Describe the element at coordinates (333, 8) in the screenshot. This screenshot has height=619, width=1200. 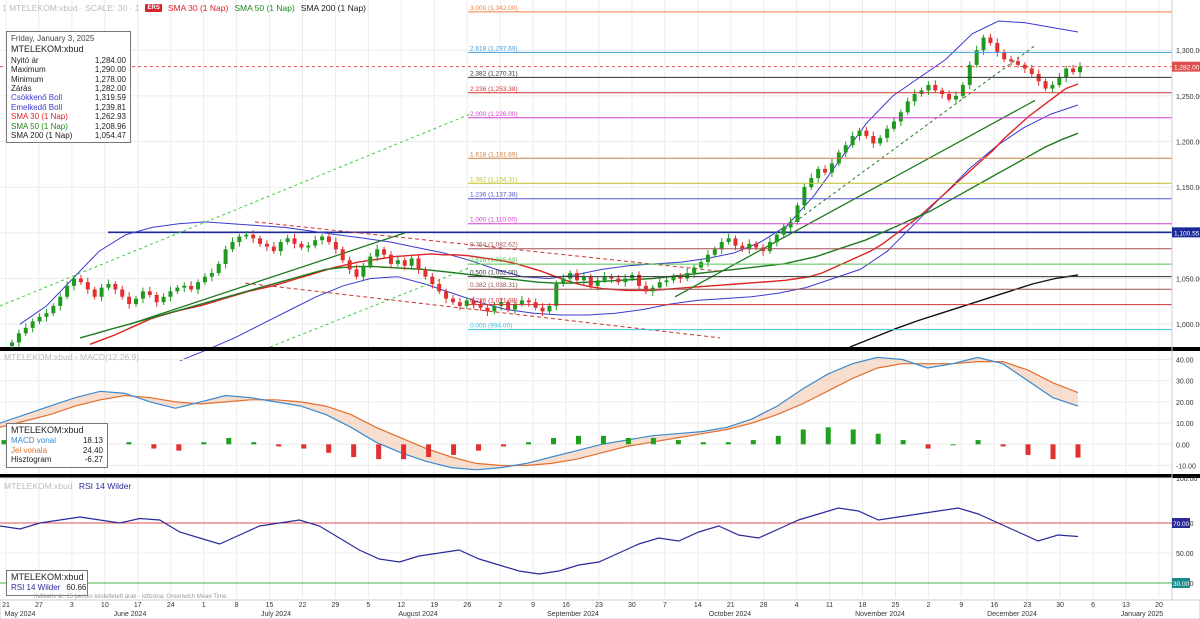
I see `legend-sma200: SMA 200 (1 Nap)` at that location.